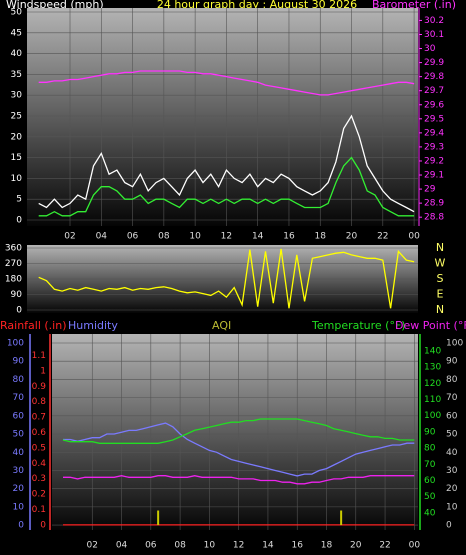 This screenshot has height=555, width=466. I want to click on direction-label: W, so click(440, 263).